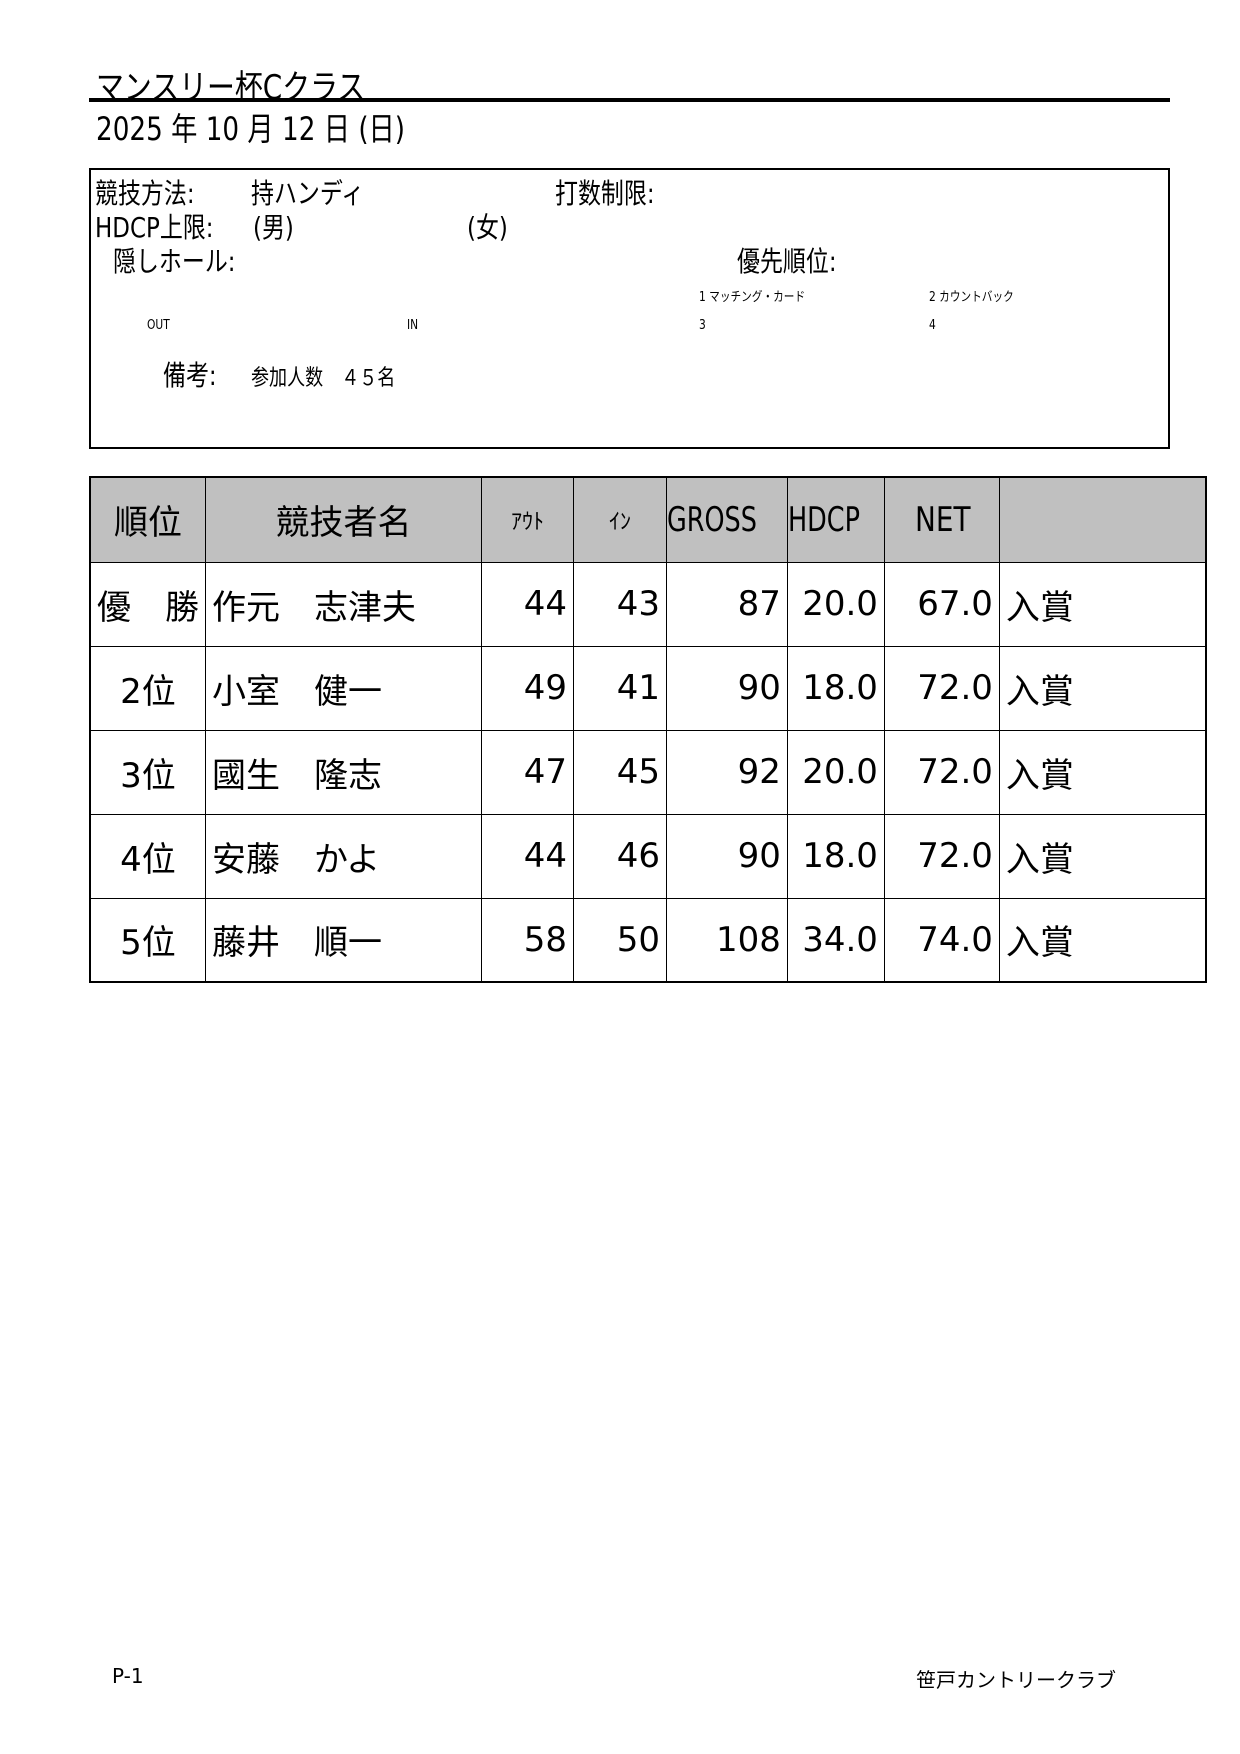 The height and width of the screenshot is (1754, 1240). Describe the element at coordinates (147, 772) in the screenshot. I see `rank-cell: 3位` at that location.